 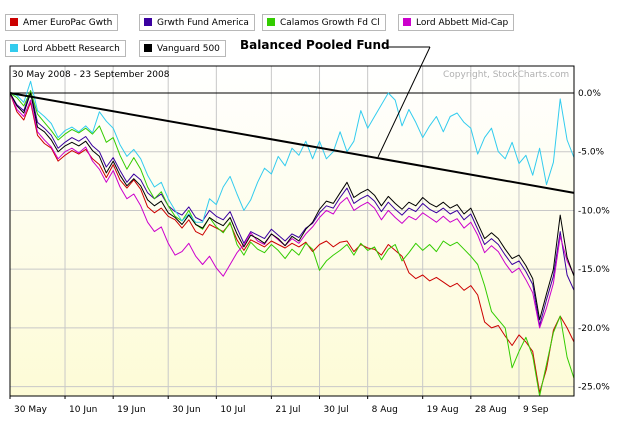 I want to click on legend-item: Calamos Growth Fd Cl, so click(x=324, y=22).